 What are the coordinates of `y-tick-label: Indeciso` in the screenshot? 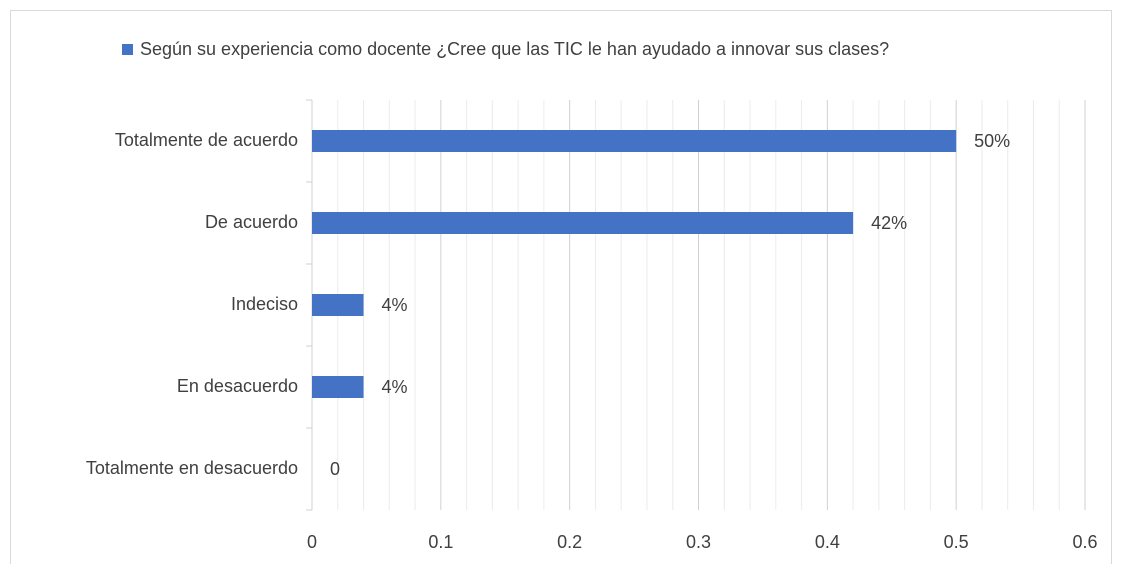 It's located at (264, 304).